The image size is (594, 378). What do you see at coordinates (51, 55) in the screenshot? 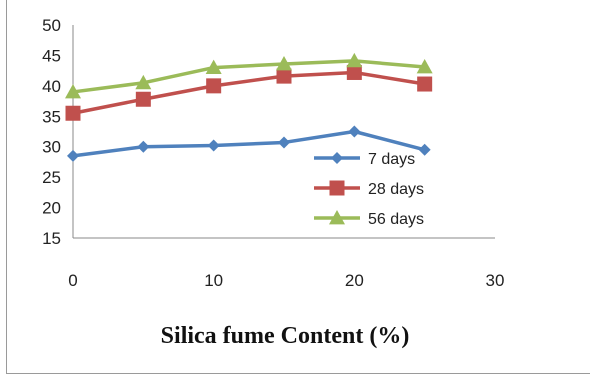
I see `y-tick-label: 45` at bounding box center [51, 55].